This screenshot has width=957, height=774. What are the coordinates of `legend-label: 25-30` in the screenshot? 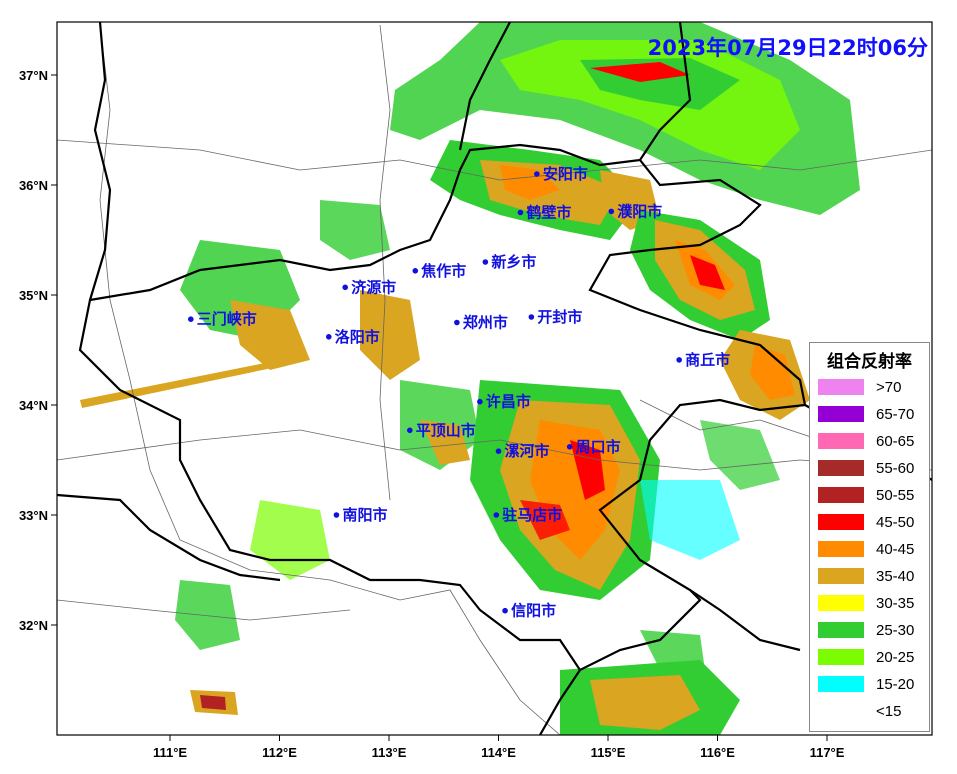 It's located at (895, 630).